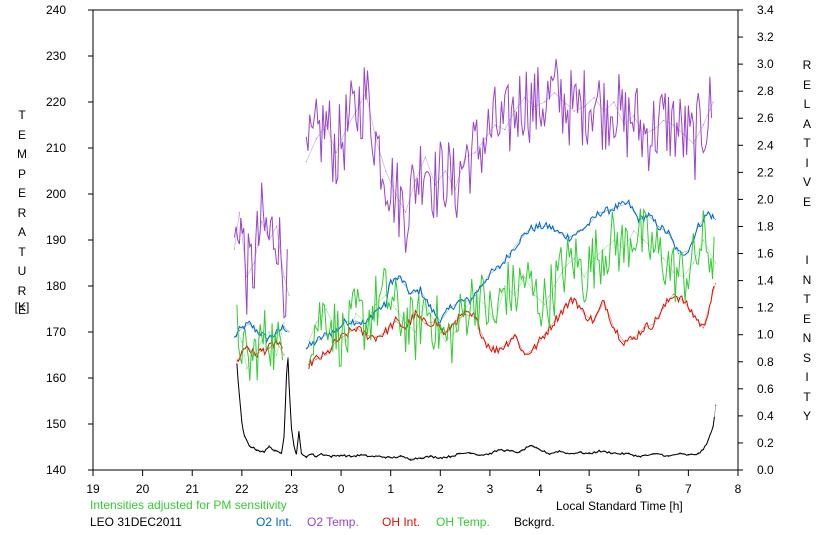 Image resolution: width=828 pixels, height=535 pixels. What do you see at coordinates (136, 522) in the screenshot?
I see `station-label: LEO 31DEC2011` at bounding box center [136, 522].